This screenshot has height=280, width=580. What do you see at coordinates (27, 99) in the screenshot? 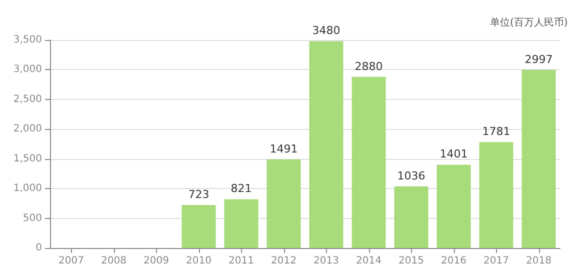
I see `y-tick-label: 2,500` at bounding box center [27, 99].